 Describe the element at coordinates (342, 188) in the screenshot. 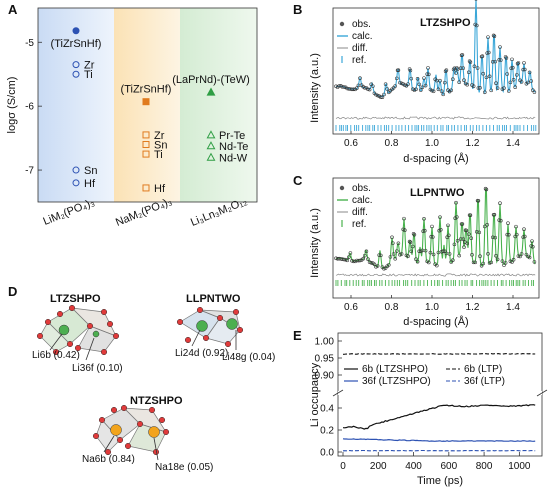

I see `legend-obs-marker` at that location.